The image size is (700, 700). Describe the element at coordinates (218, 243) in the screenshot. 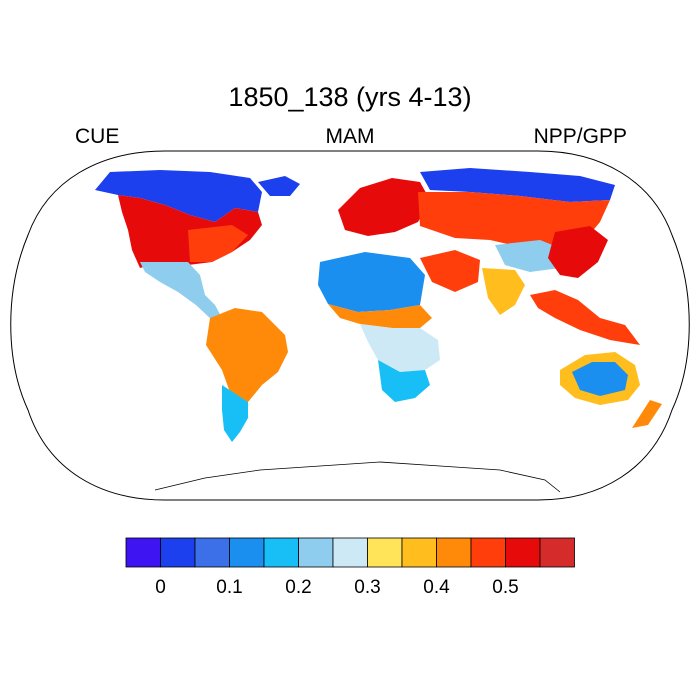

I see `region-eastern-us` at that location.